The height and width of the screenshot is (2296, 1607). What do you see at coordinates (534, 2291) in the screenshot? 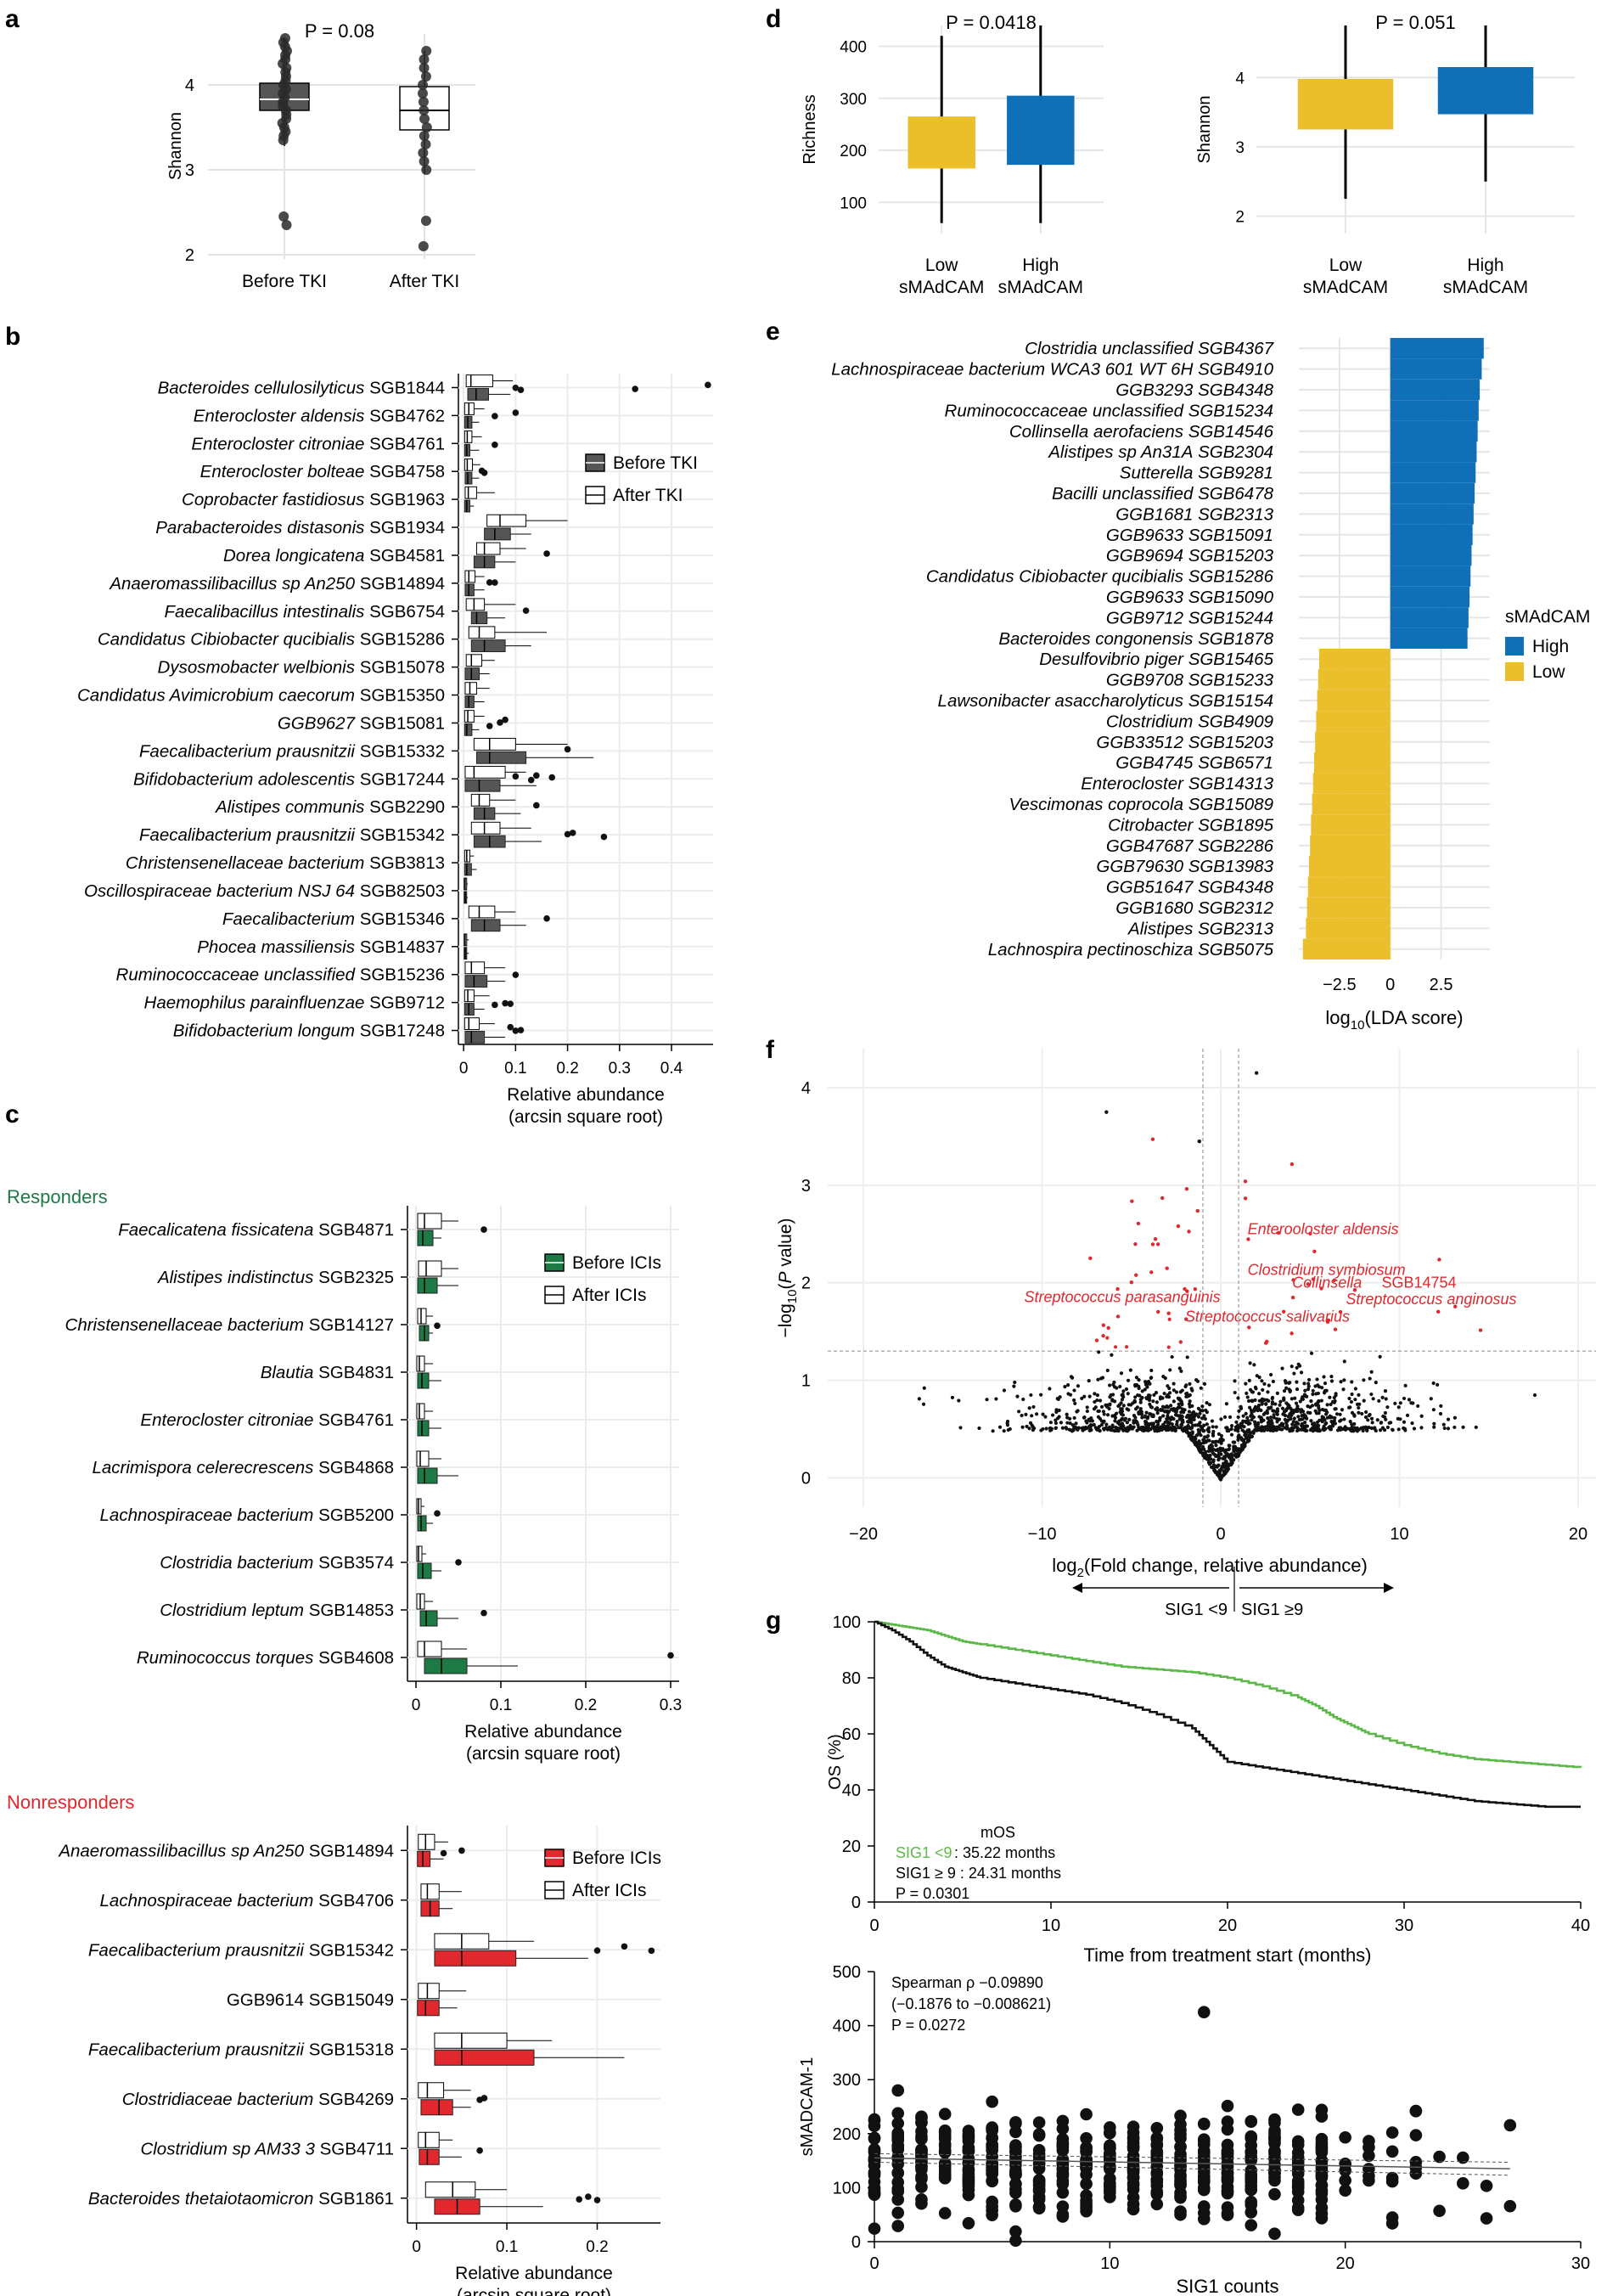
I see `x-axis-label: (arcsin square root)` at bounding box center [534, 2291].